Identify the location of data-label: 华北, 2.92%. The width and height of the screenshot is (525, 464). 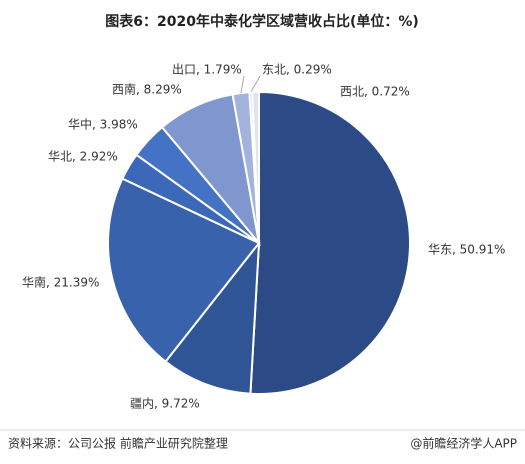
(83, 157).